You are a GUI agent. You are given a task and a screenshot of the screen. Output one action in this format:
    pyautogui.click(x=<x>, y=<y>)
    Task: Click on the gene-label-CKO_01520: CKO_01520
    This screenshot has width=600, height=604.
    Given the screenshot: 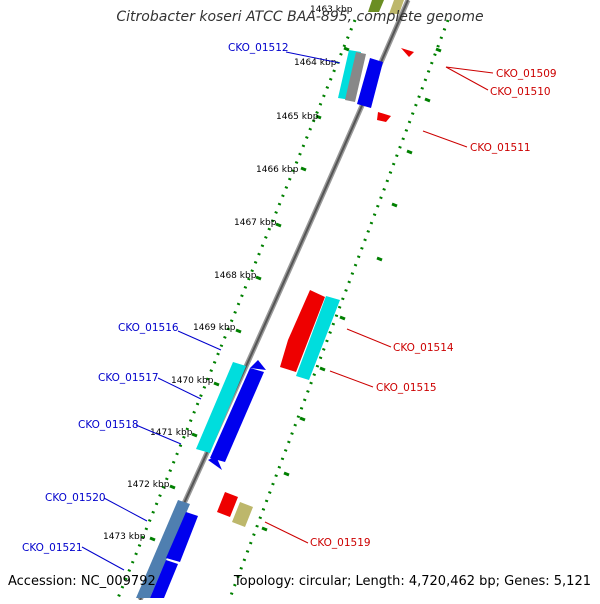 What is the action you would take?
    pyautogui.click(x=75, y=498)
    